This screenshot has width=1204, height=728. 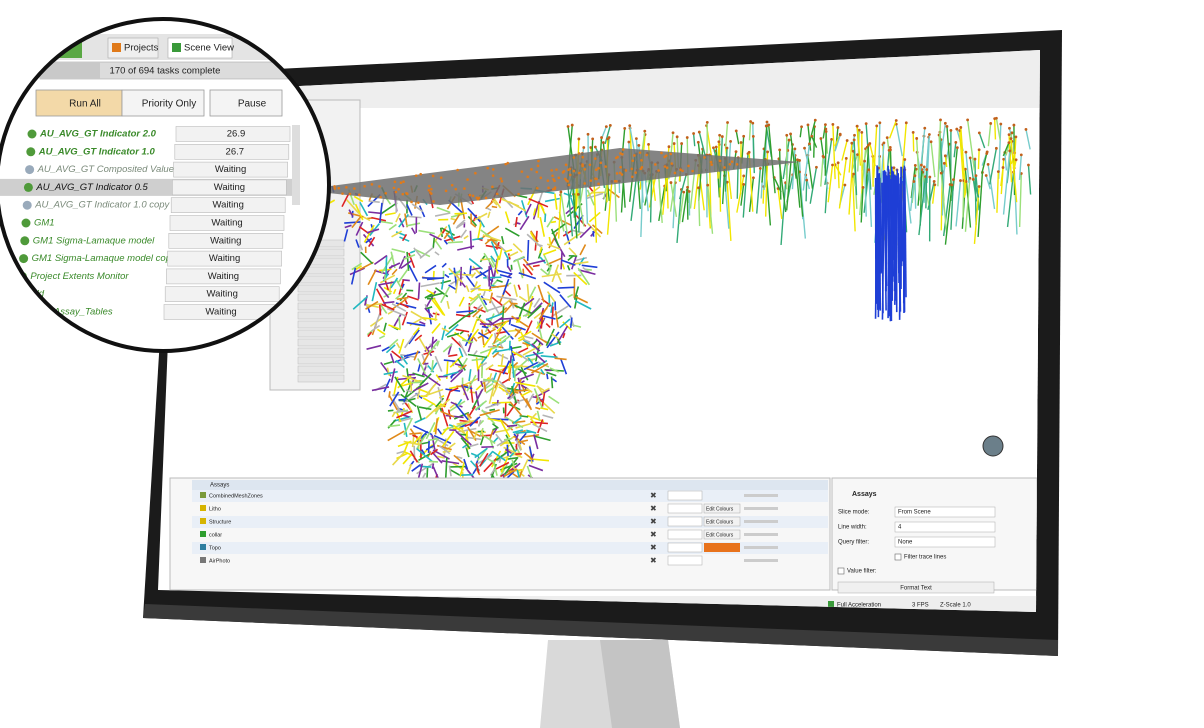 What do you see at coordinates (227, 223) in the screenshot?
I see `task-status-box` at bounding box center [227, 223].